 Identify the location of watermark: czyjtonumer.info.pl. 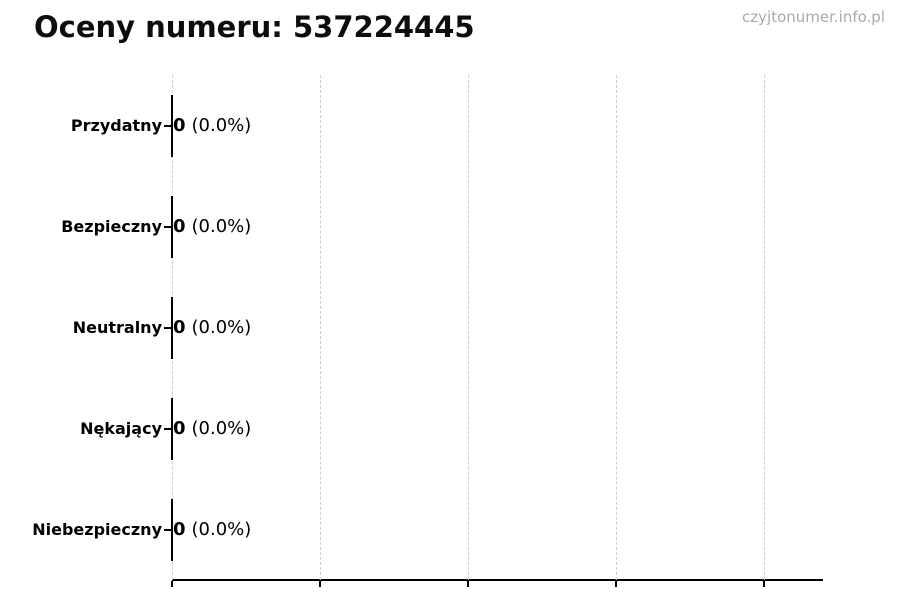
(813, 17).